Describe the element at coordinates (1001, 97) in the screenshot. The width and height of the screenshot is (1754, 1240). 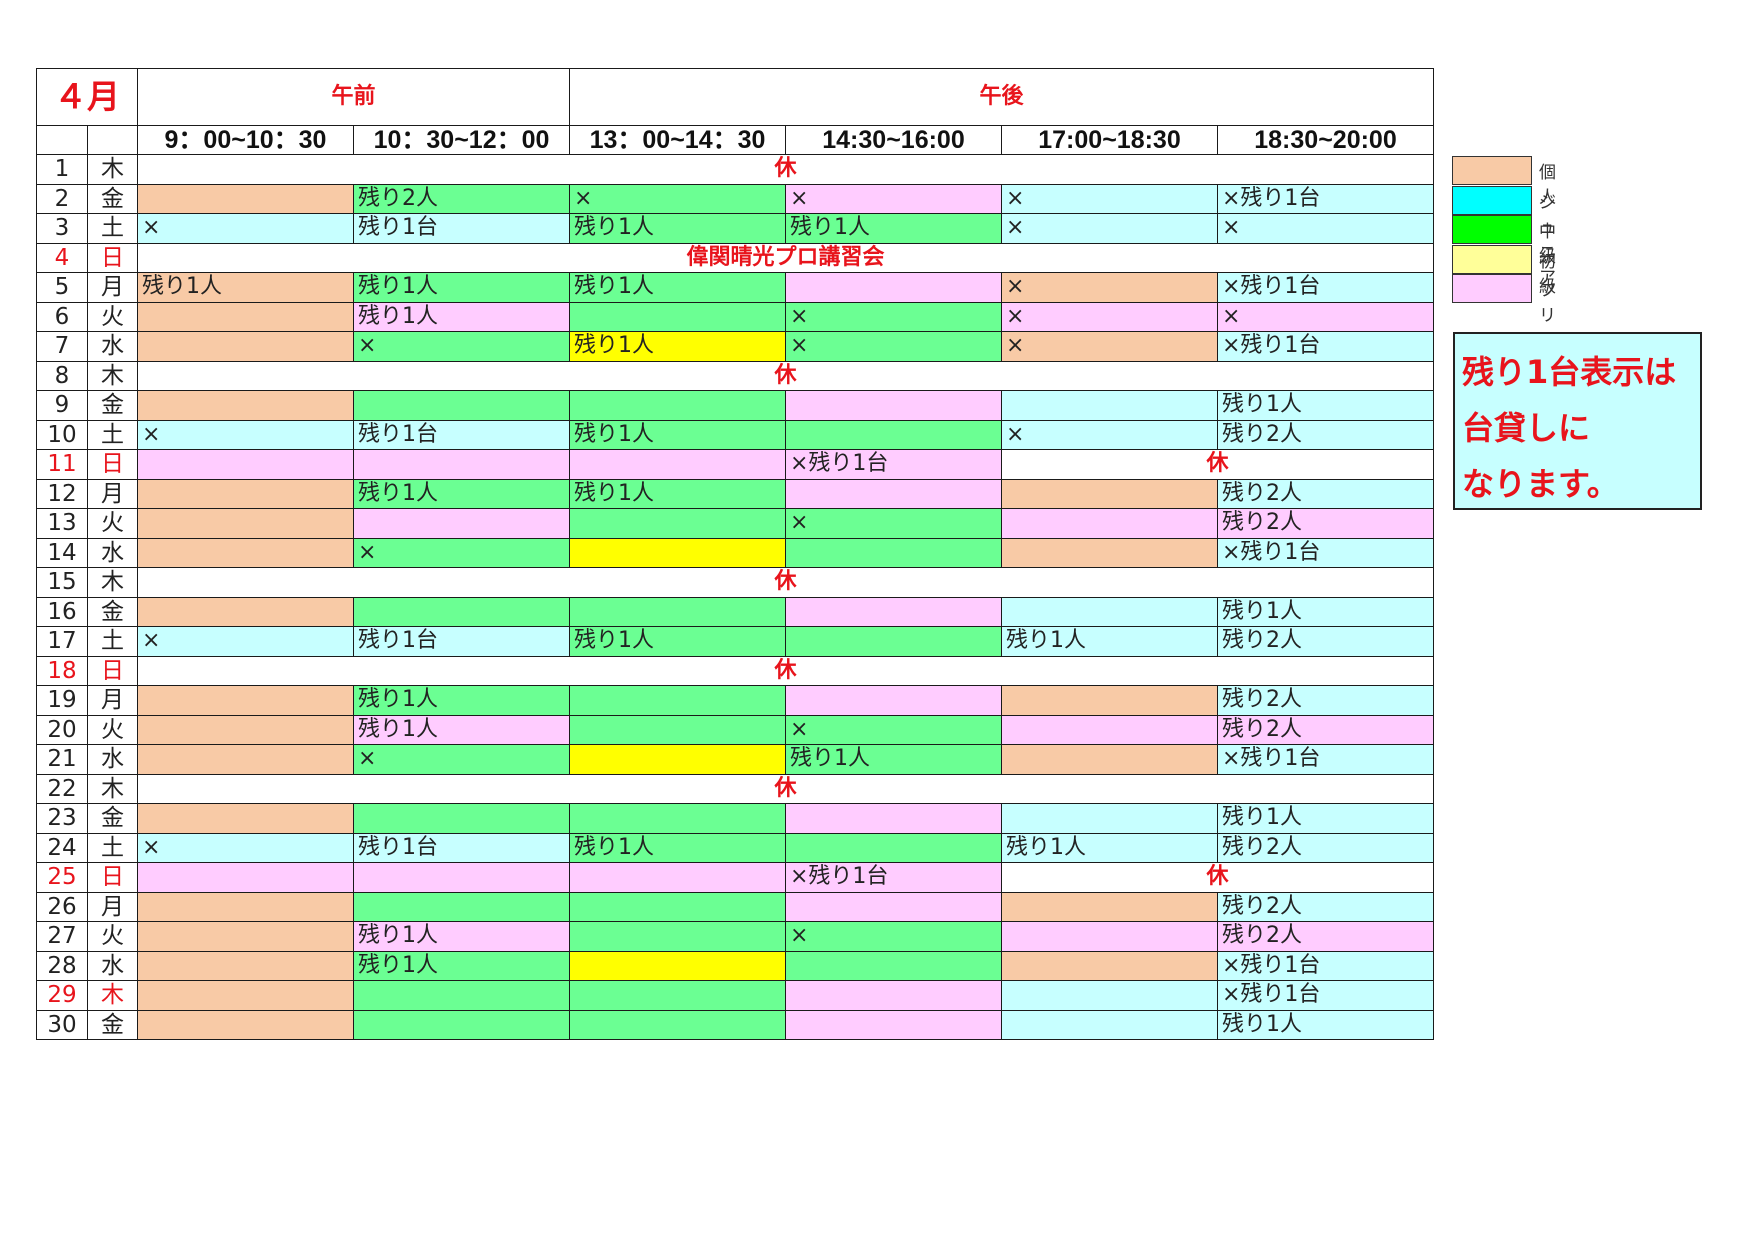
I see `period-pm-label: 午後` at that location.